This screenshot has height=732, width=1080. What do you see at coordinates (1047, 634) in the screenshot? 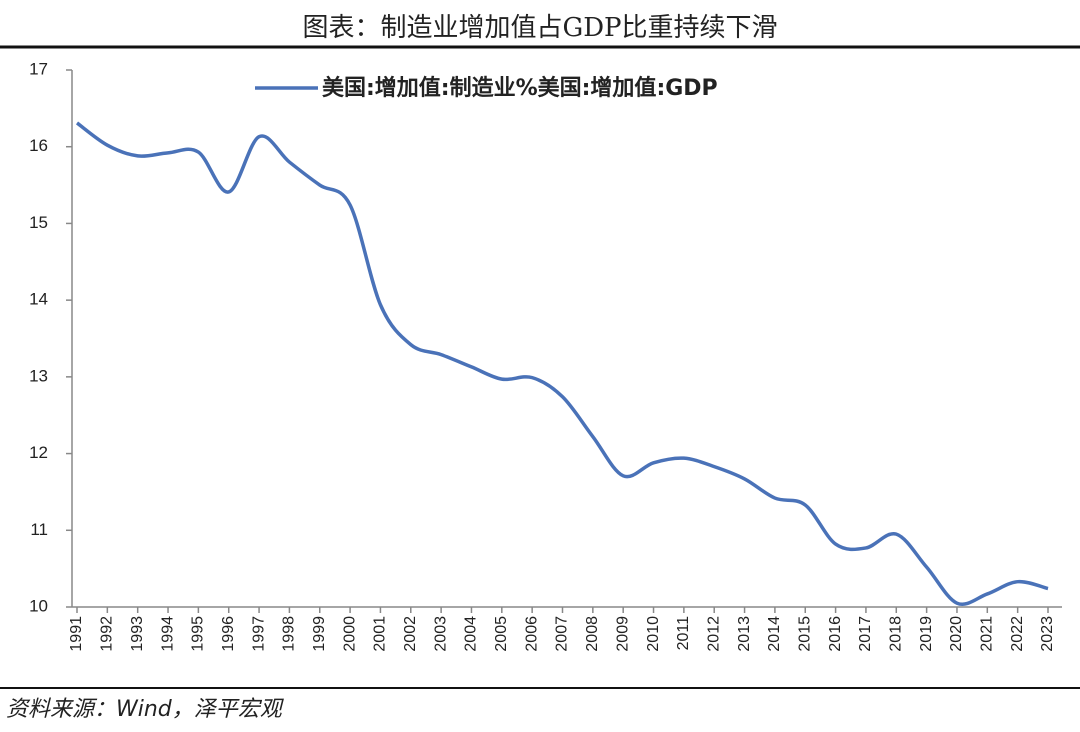
I see `x-tick-label: 2023` at bounding box center [1047, 634].